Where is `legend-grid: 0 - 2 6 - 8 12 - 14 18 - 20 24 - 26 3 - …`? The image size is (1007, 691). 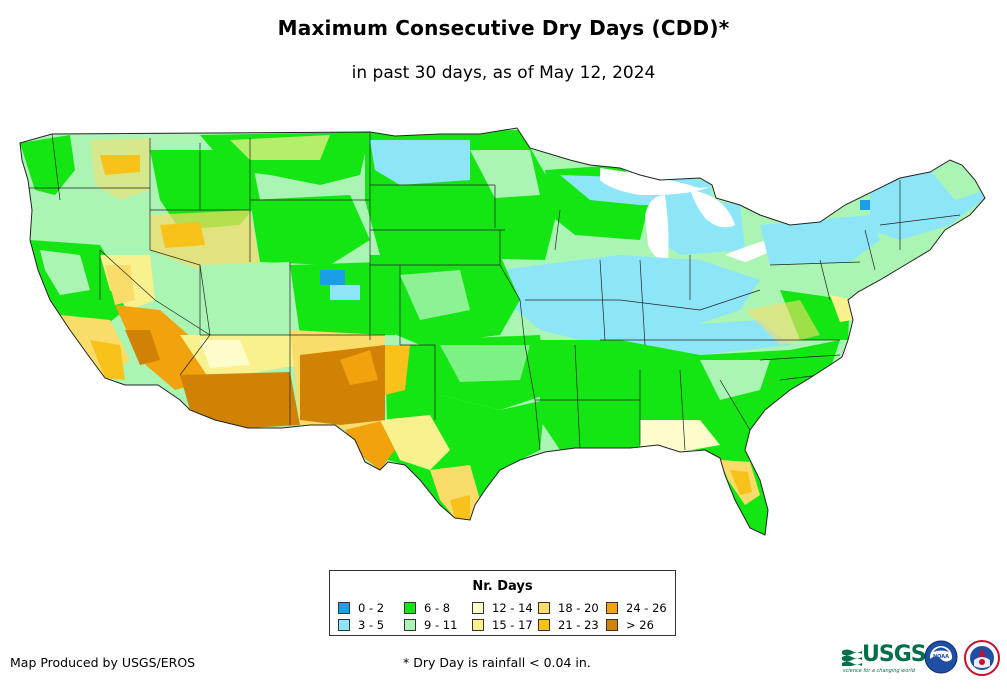
legend-grid: 0 - 2 6 - 8 12 - 14 18 - 20 24 - 26 3 - … is located at coordinates (505, 616).